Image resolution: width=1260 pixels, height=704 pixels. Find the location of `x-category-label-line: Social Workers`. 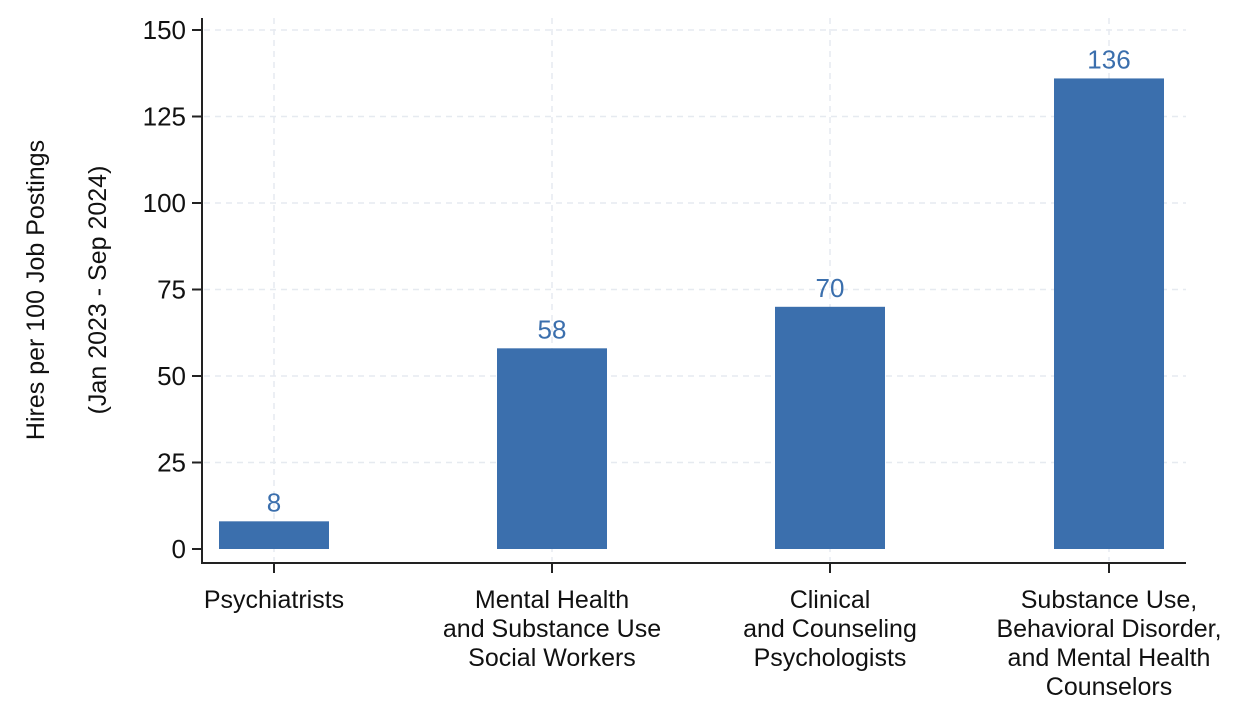

x-category-label-line: Social Workers is located at coordinates (552, 658).